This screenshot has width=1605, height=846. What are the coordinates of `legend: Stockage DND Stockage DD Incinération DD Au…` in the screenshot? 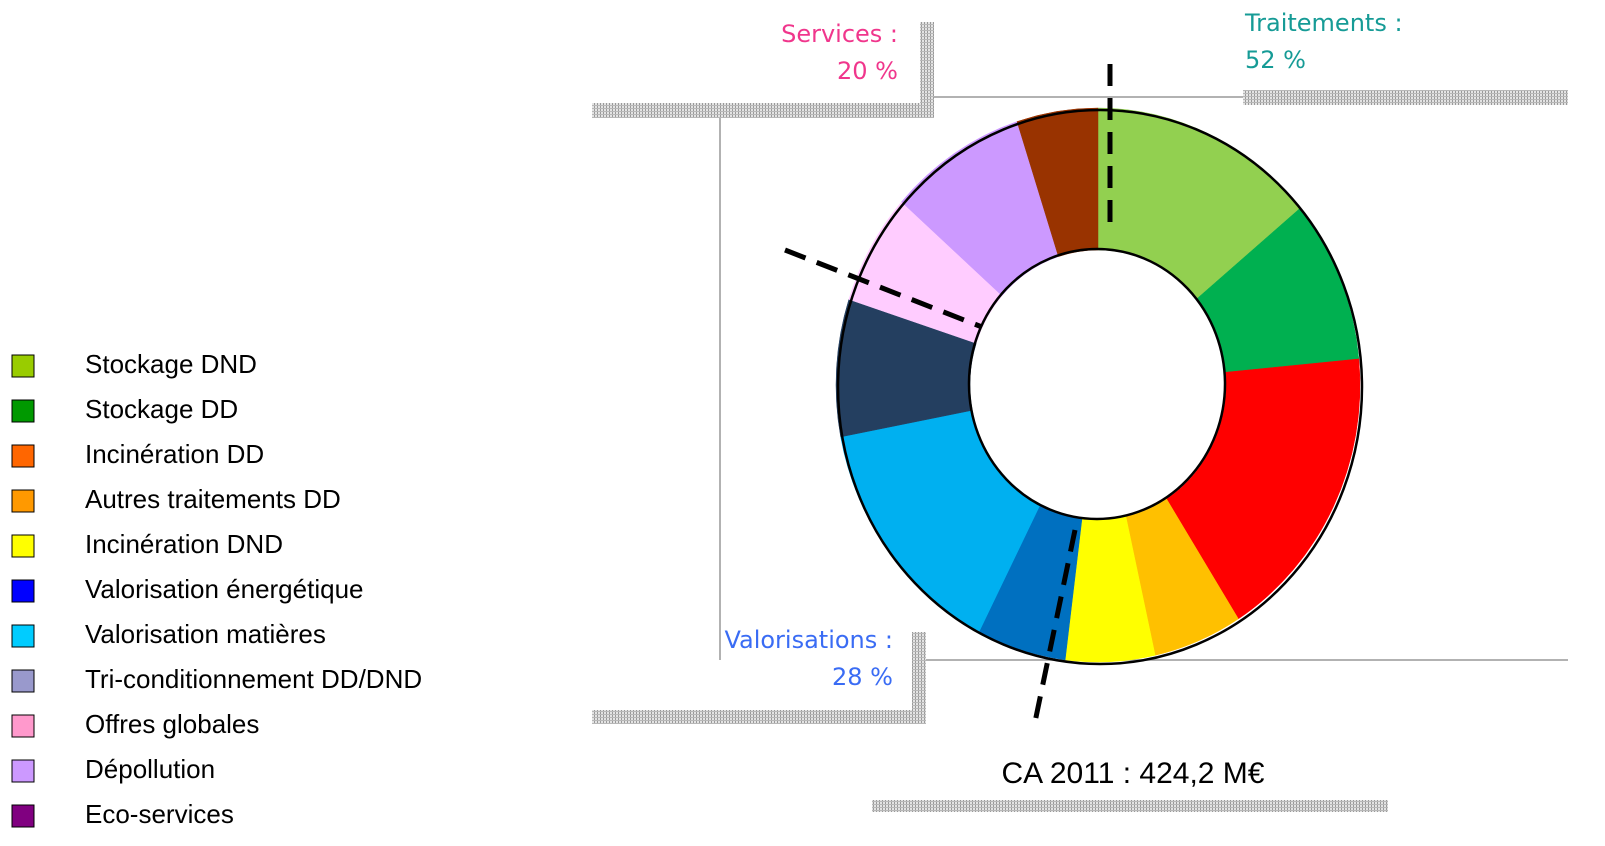 It's located at (216, 589).